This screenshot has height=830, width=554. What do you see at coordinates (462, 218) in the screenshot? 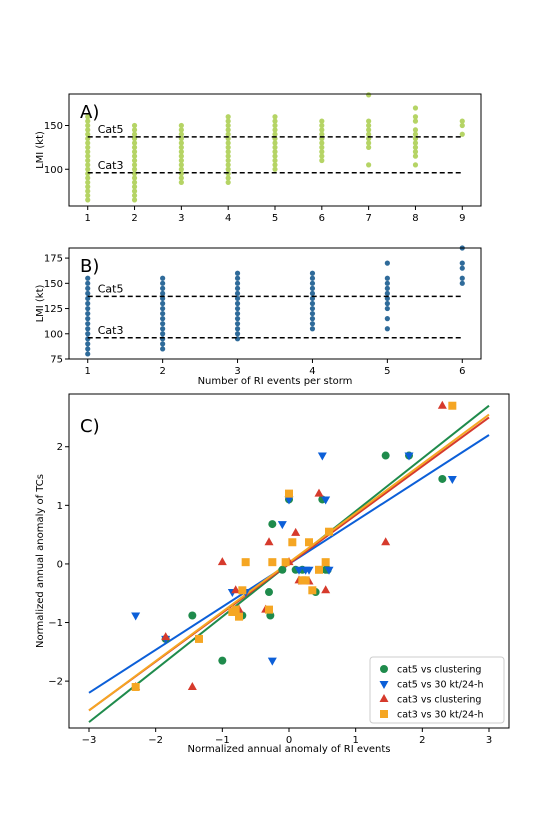
I see `x-tick-label: 9` at bounding box center [462, 218].